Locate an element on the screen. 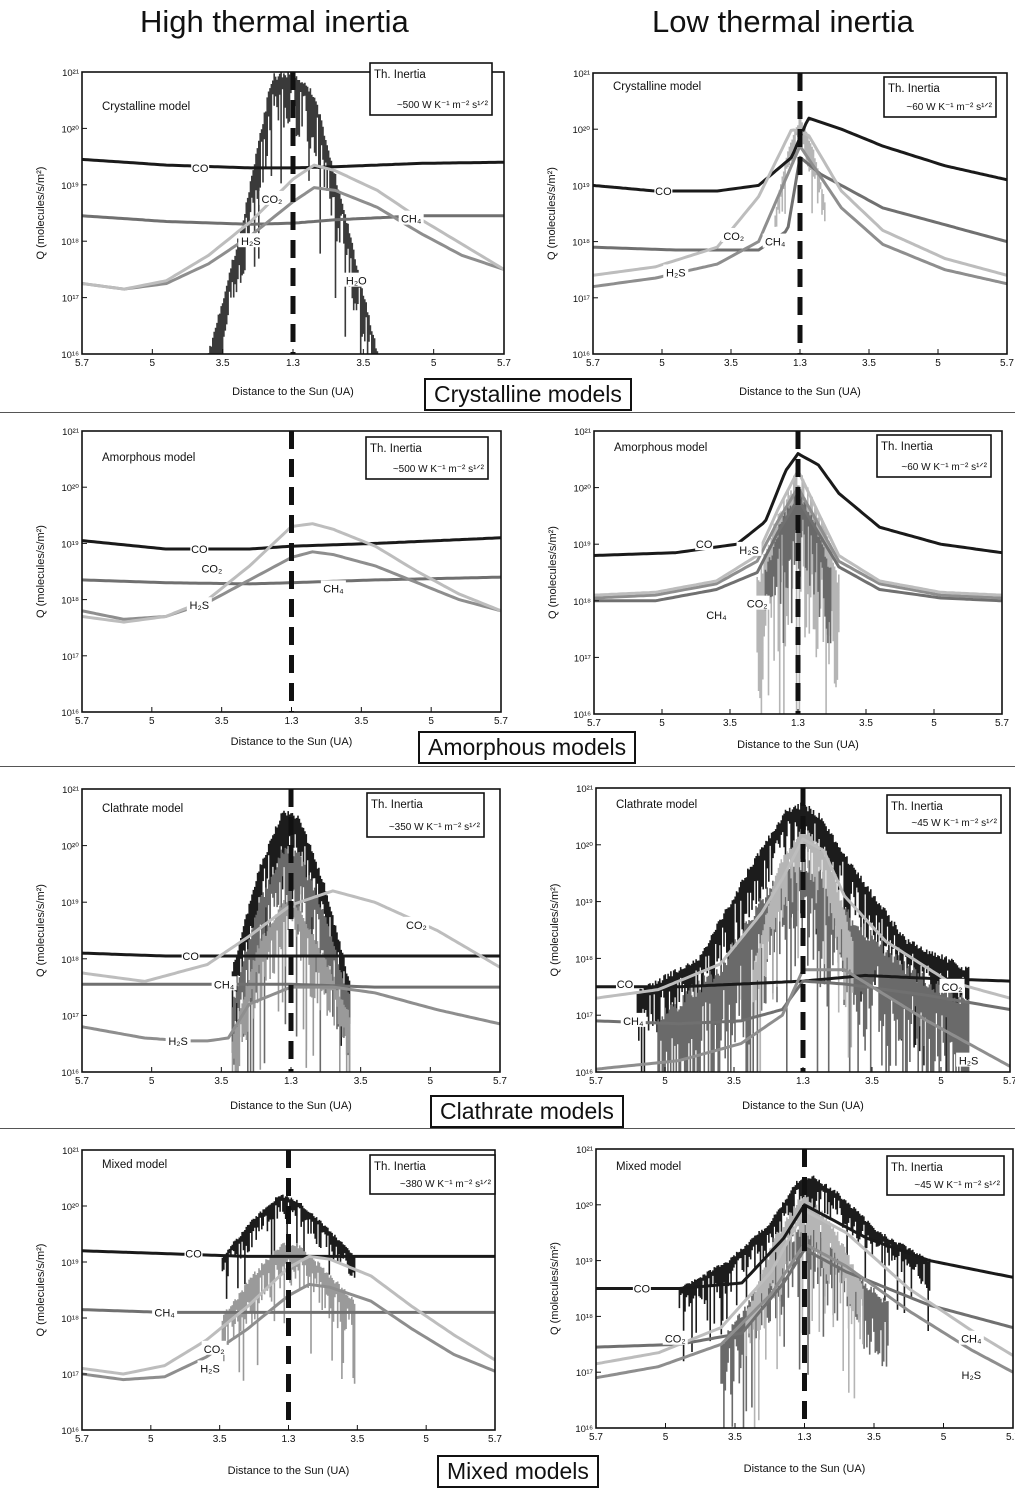  burst-co is located at coordinates (288, 1246).